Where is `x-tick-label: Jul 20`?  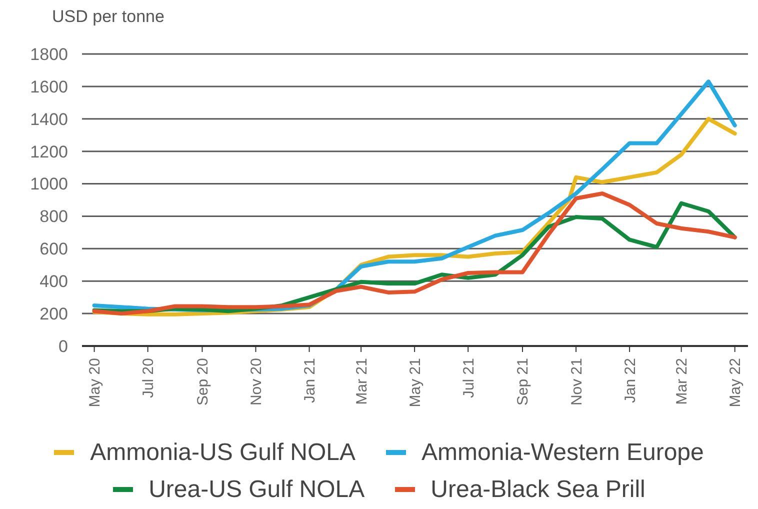
x-tick-label: Jul 20 is located at coordinates (149, 378).